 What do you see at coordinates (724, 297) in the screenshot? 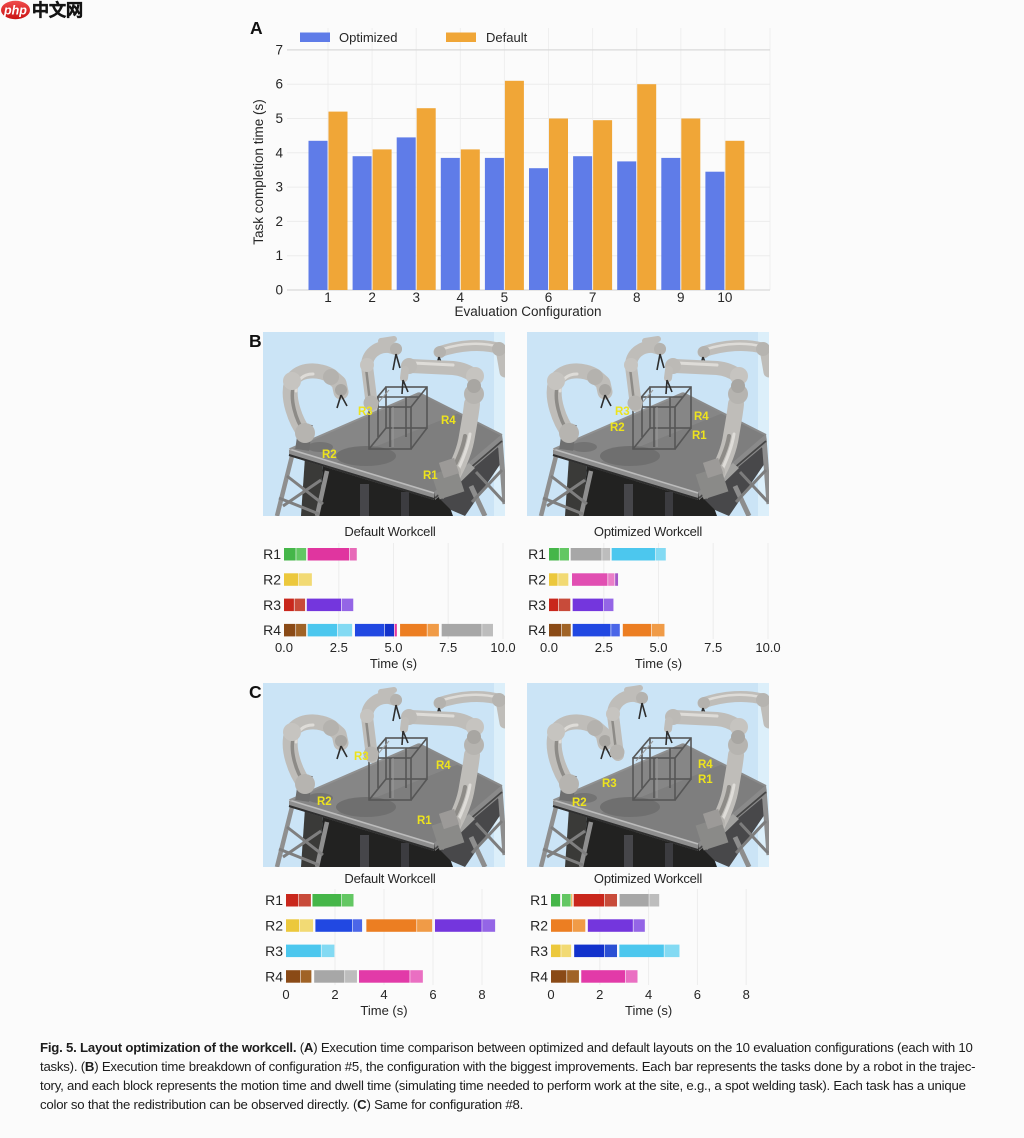
I see `svg-text: 10` at bounding box center [724, 297].